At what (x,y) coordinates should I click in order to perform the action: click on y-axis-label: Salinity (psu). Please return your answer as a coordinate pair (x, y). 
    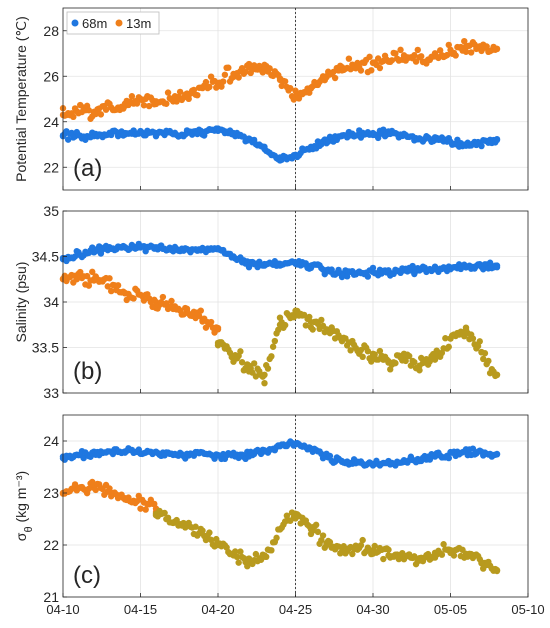
    Looking at the image, I should click on (21, 302).